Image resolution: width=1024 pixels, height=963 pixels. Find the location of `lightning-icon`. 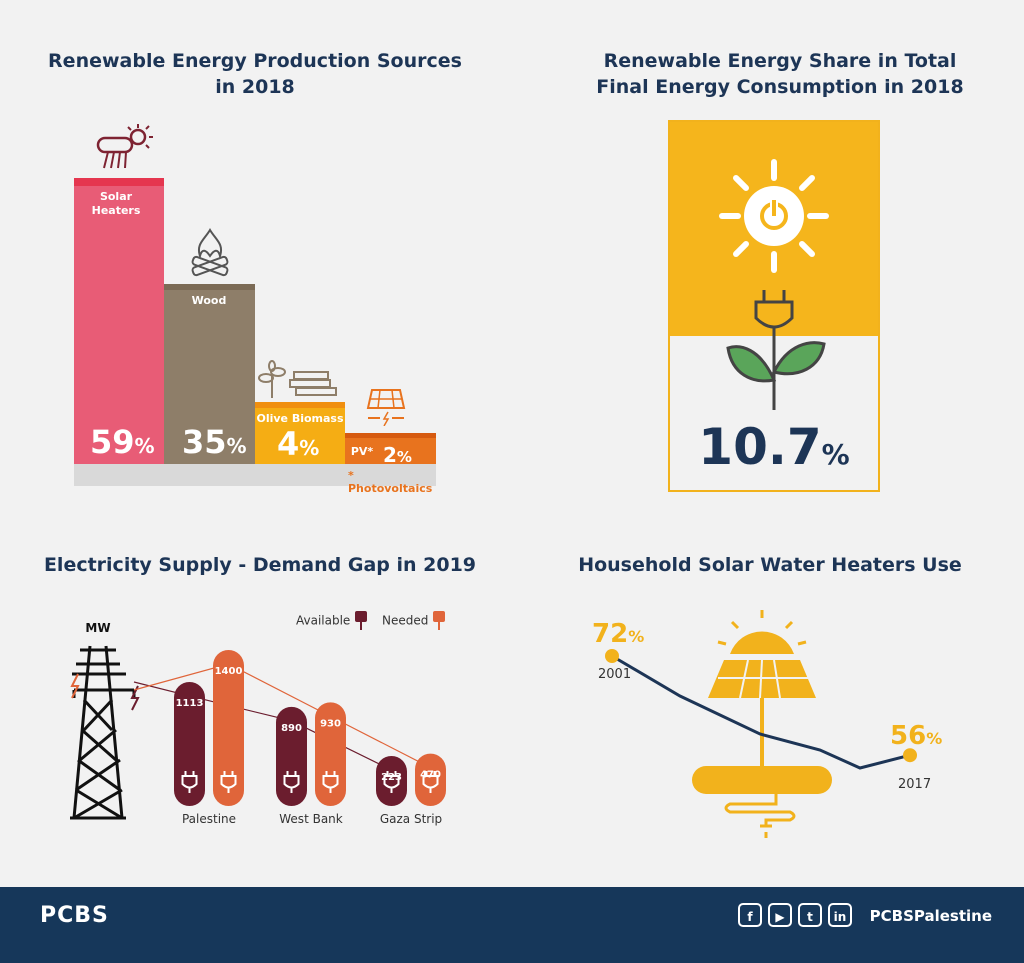

lightning-icon is located at coordinates (75, 686).